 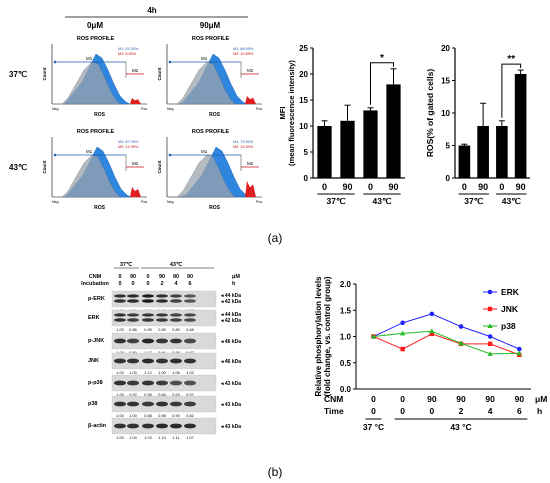 I want to click on line-y-tick-label: 2.0, so click(x=346, y=284).